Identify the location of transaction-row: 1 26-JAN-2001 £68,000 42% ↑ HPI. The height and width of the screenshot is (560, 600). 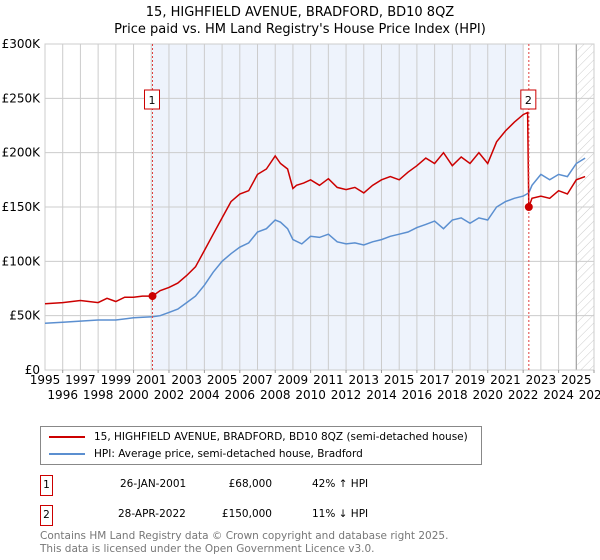
(240, 485).